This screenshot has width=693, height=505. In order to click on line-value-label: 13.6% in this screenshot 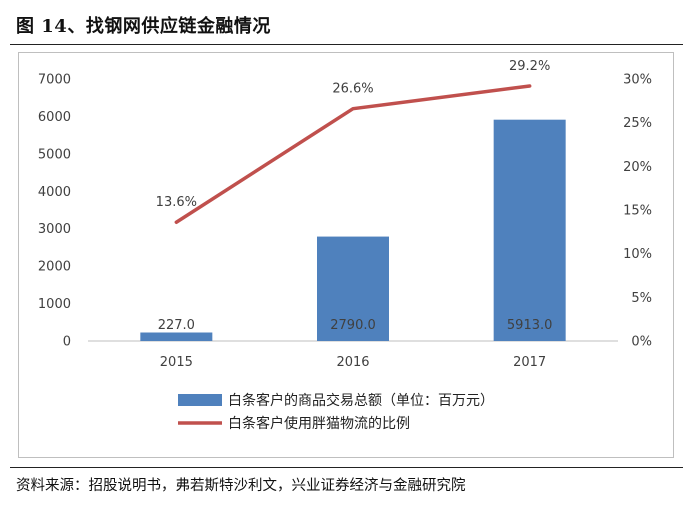, I will do `click(176, 202)`.